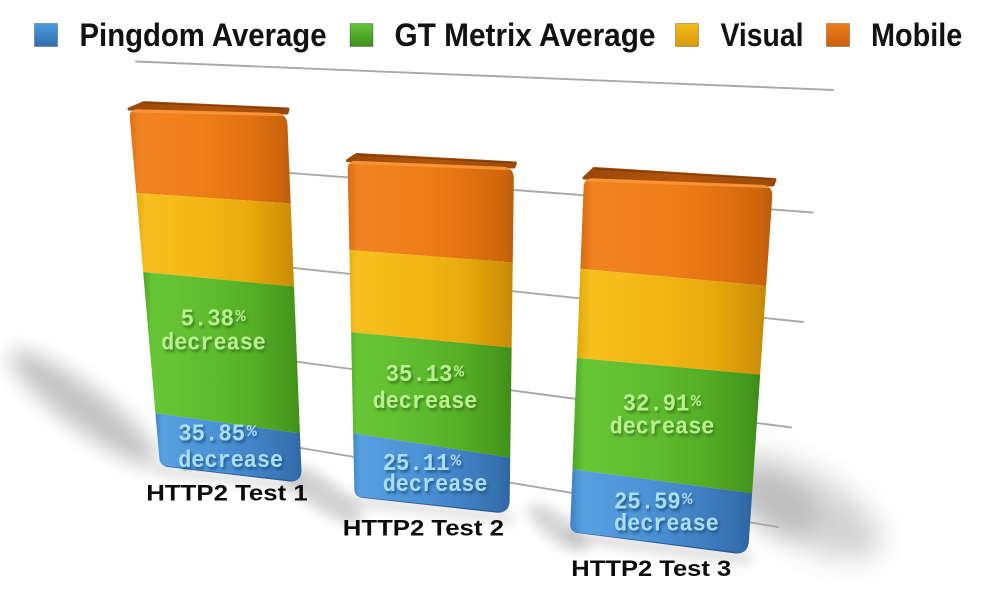  What do you see at coordinates (423, 528) in the screenshot?
I see `svg-text: HTTP2 Test 2` at bounding box center [423, 528].